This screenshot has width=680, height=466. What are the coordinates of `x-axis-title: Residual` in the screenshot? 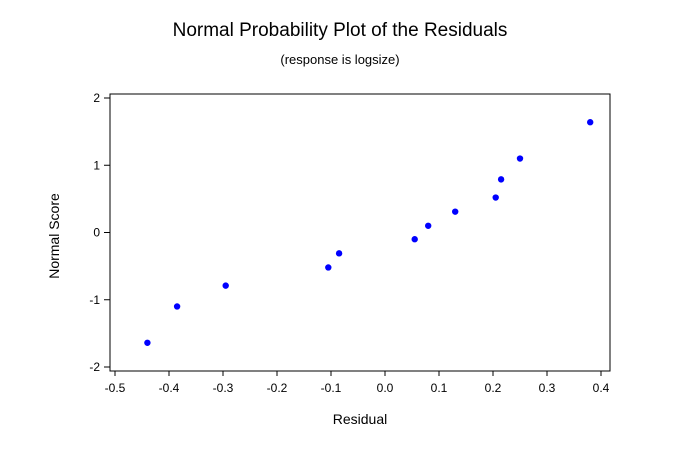 It's located at (360, 419).